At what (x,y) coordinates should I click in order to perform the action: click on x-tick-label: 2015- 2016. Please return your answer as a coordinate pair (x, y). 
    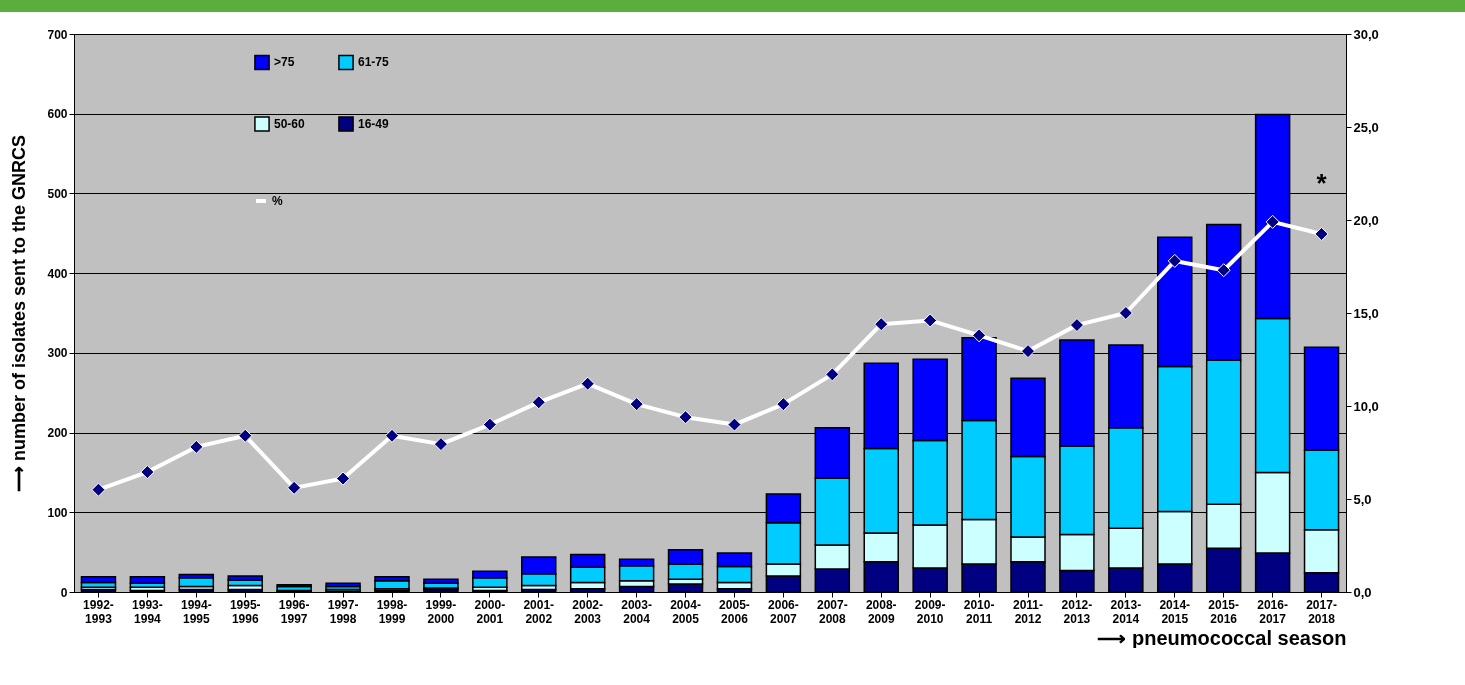
    Looking at the image, I should click on (1224, 611).